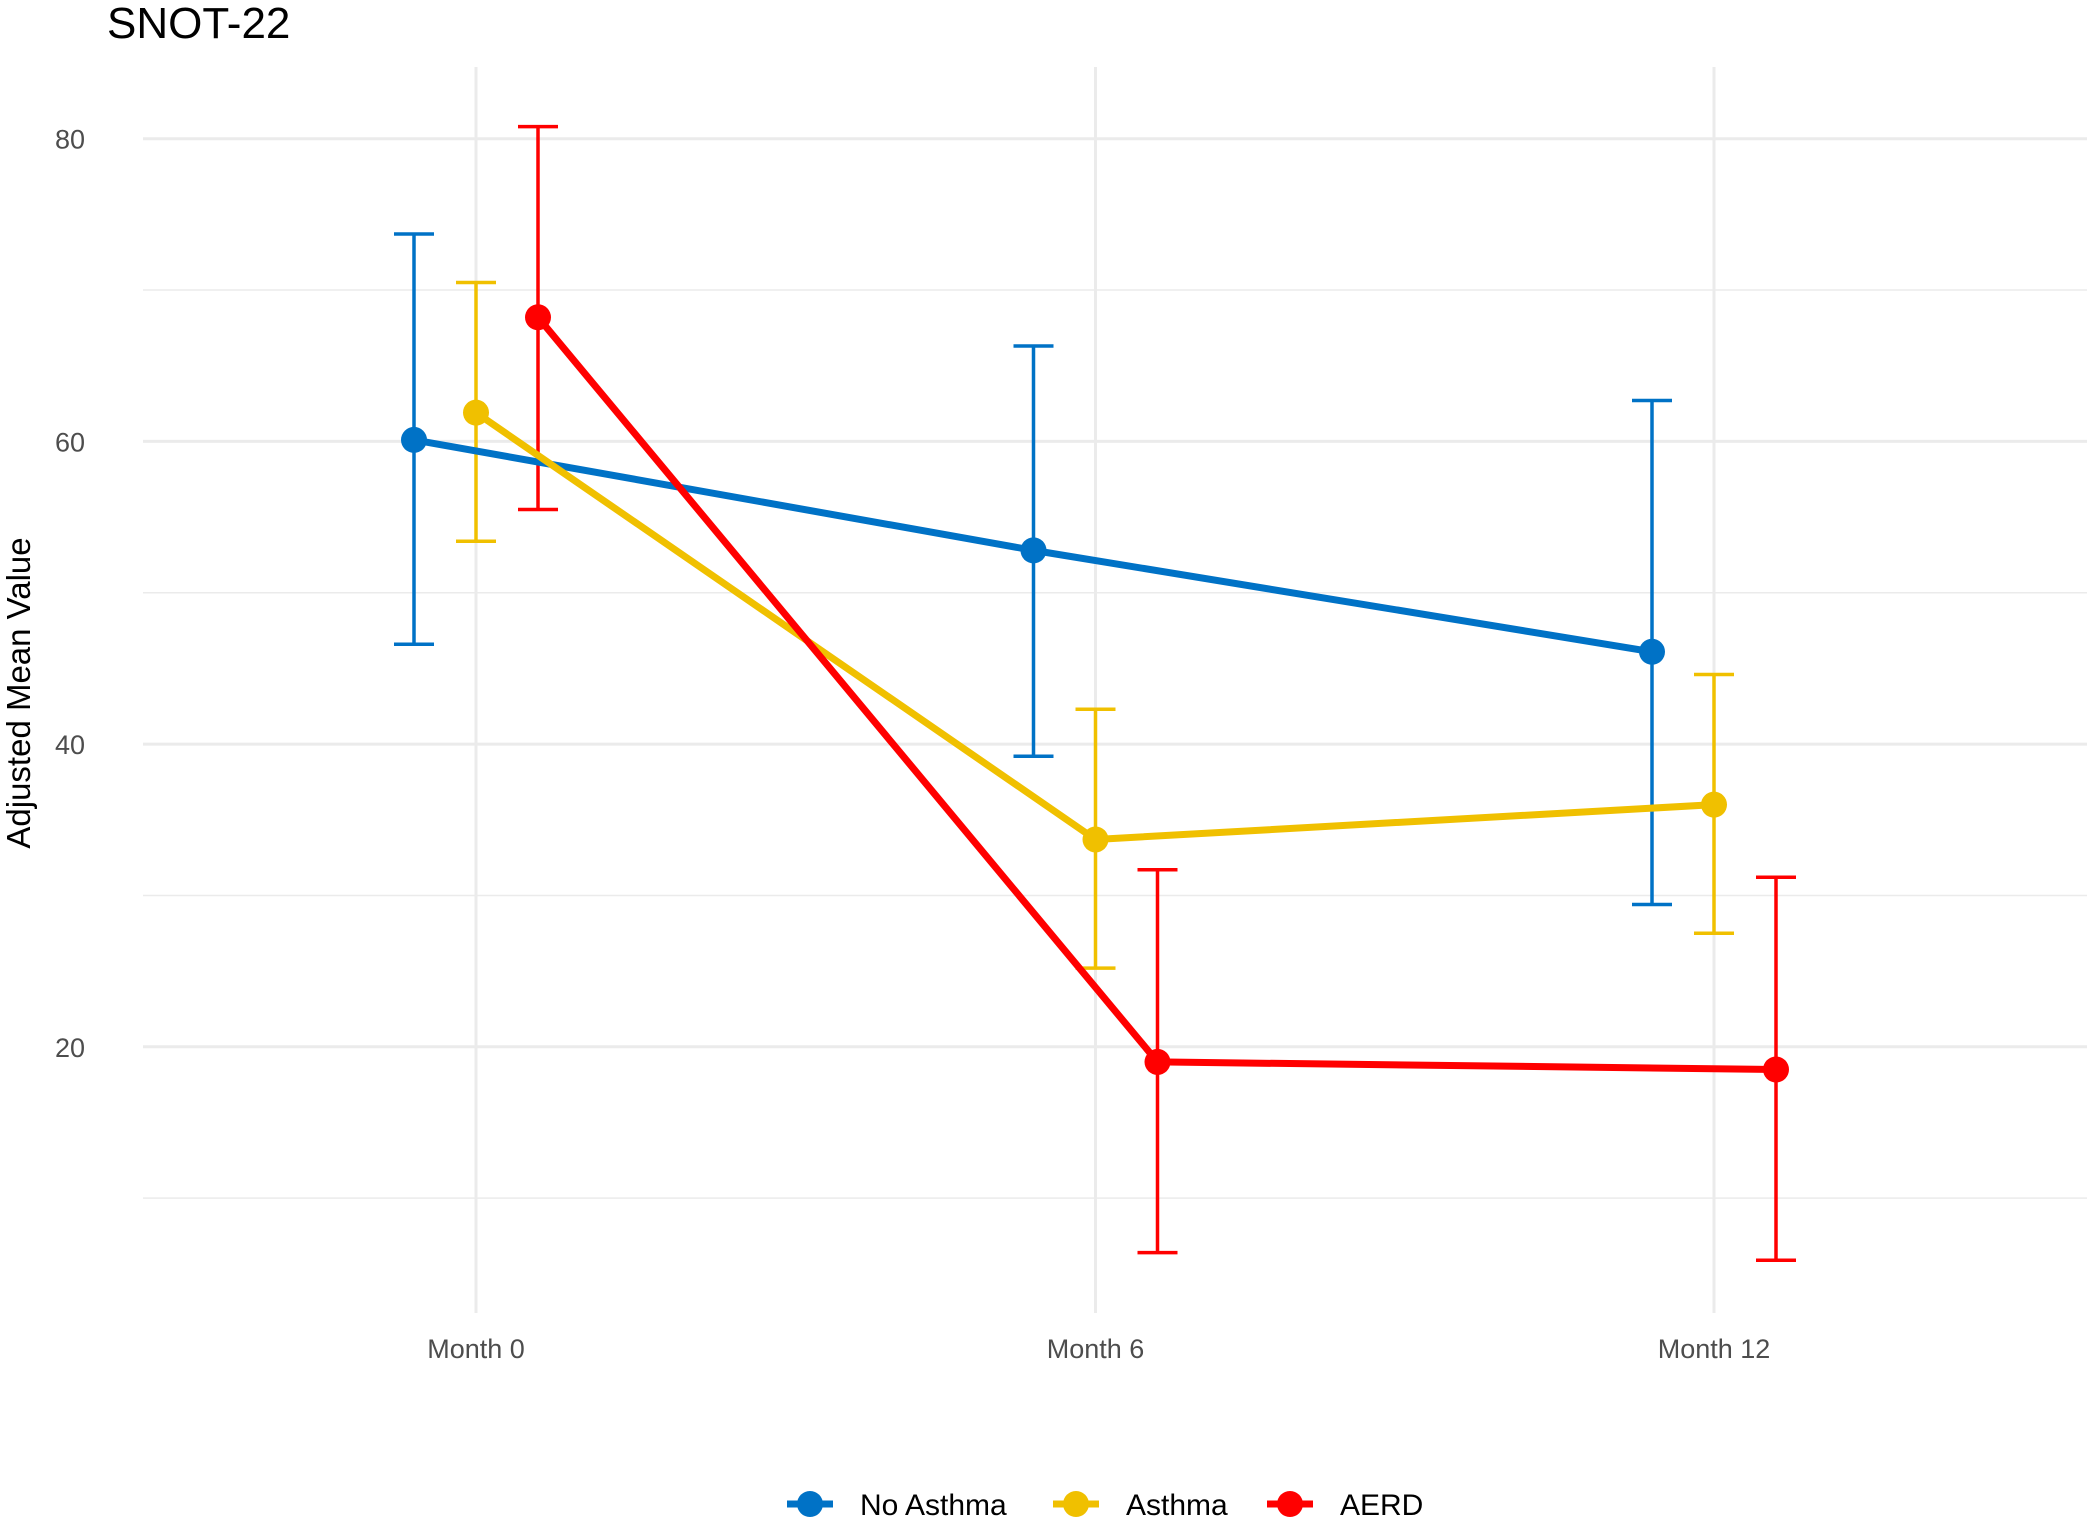  I want to click on x-axis-ticks: Month 0 Month 6 Month 12, so click(1098, 1349).